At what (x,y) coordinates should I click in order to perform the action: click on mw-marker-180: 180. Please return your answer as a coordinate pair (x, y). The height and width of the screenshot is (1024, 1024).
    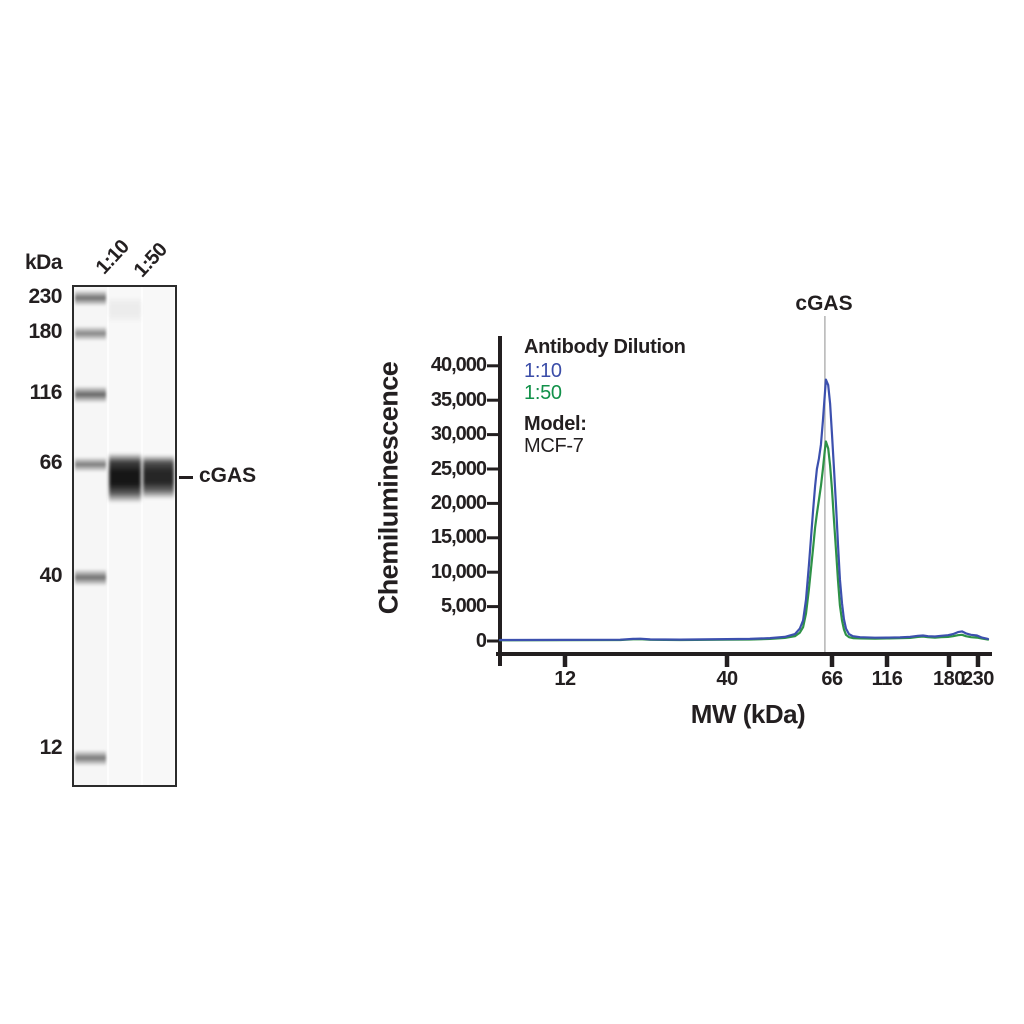
    Looking at the image, I should click on (45, 331).